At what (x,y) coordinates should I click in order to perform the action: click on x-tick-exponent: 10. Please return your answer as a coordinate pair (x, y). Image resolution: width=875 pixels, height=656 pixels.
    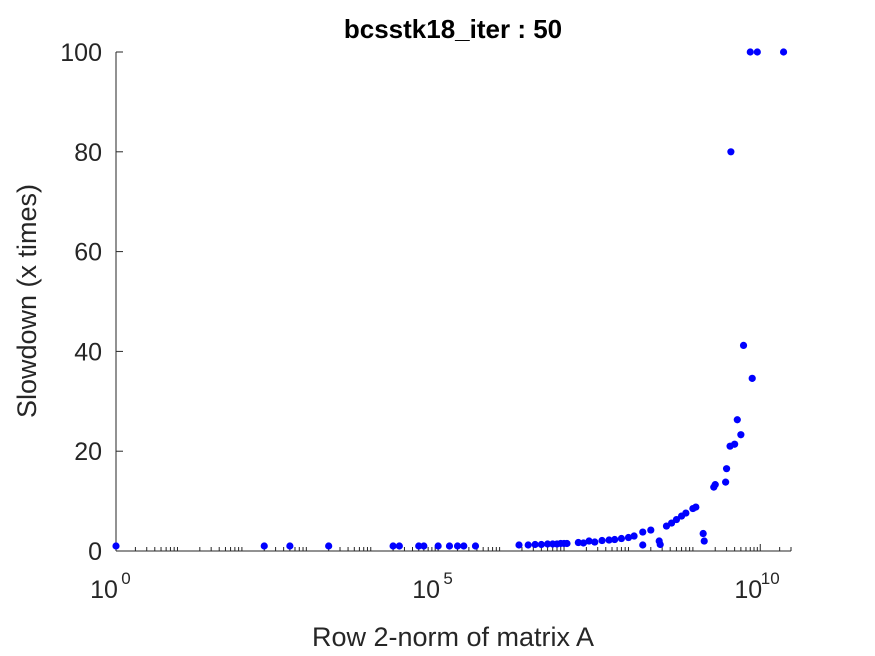
    Looking at the image, I should click on (770, 578).